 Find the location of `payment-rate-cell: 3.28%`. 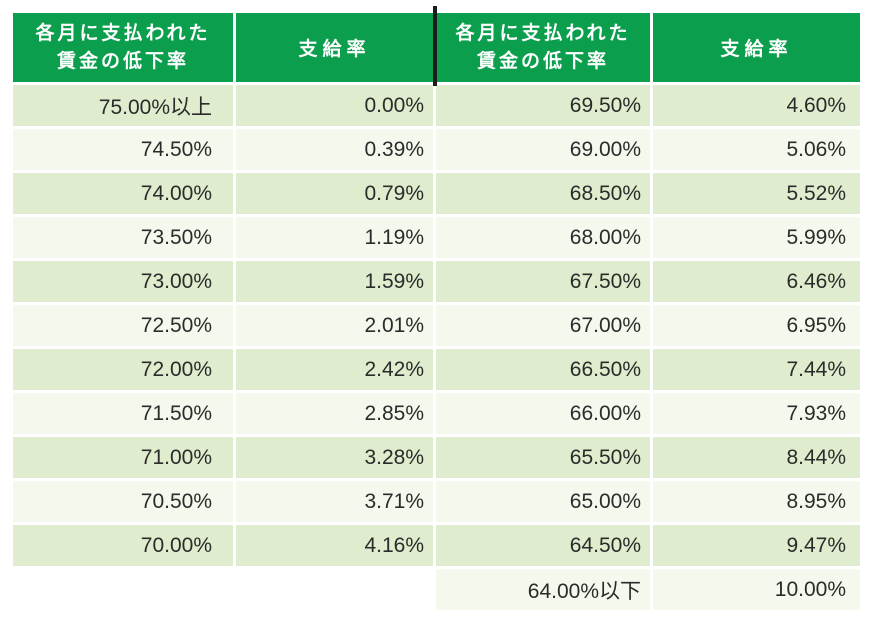

payment-rate-cell: 3.28% is located at coordinates (334, 457).